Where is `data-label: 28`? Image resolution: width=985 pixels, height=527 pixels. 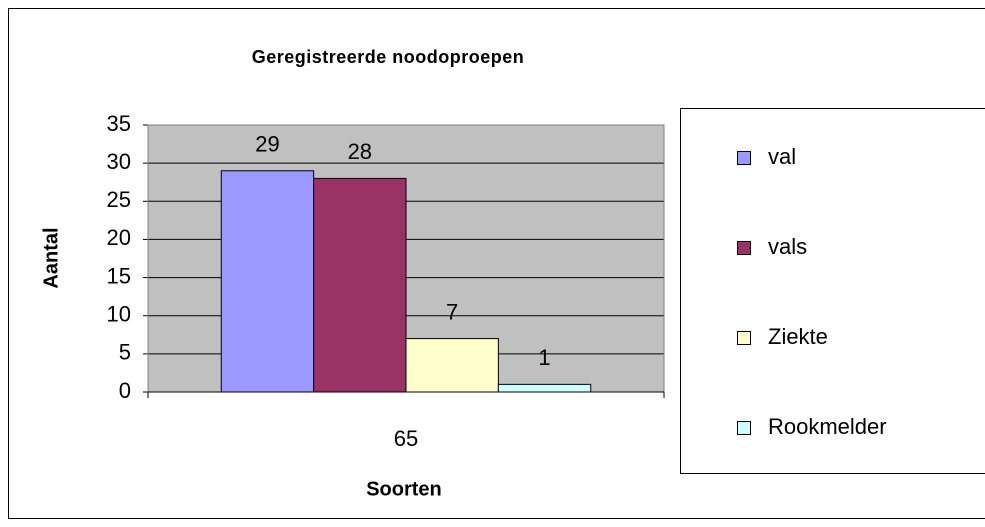
data-label: 28 is located at coordinates (360, 151).